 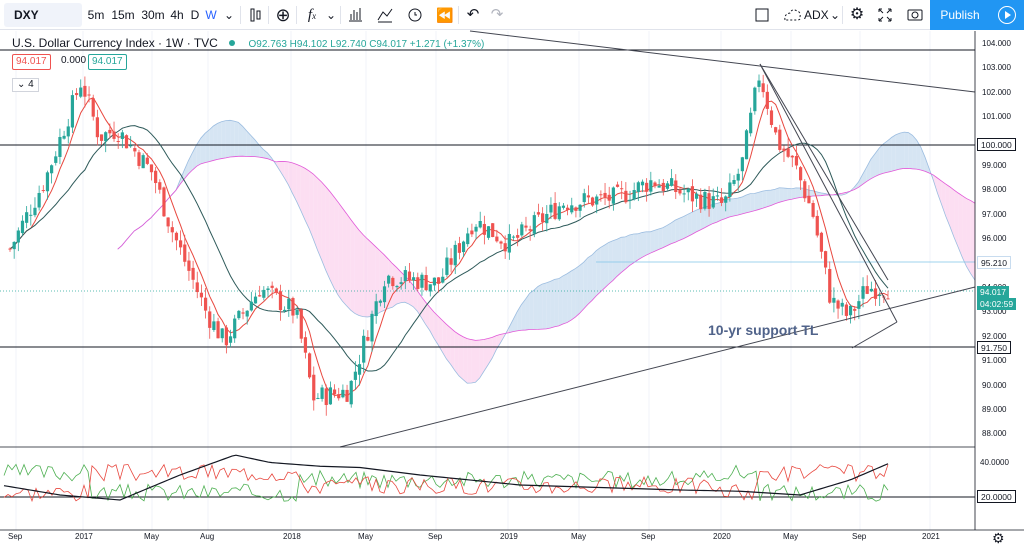 I want to click on interval-w: W, so click(x=211, y=15).